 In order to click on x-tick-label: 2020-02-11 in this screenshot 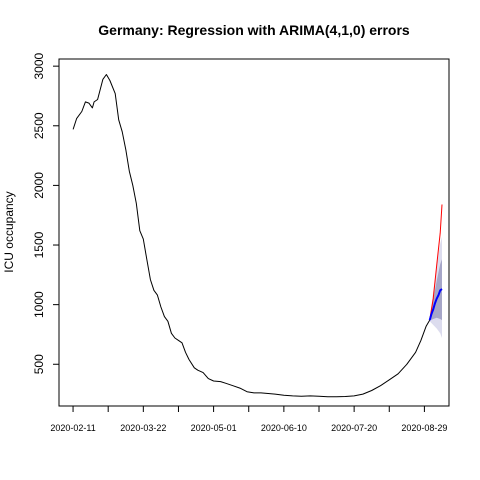, I will do `click(72, 428)`.